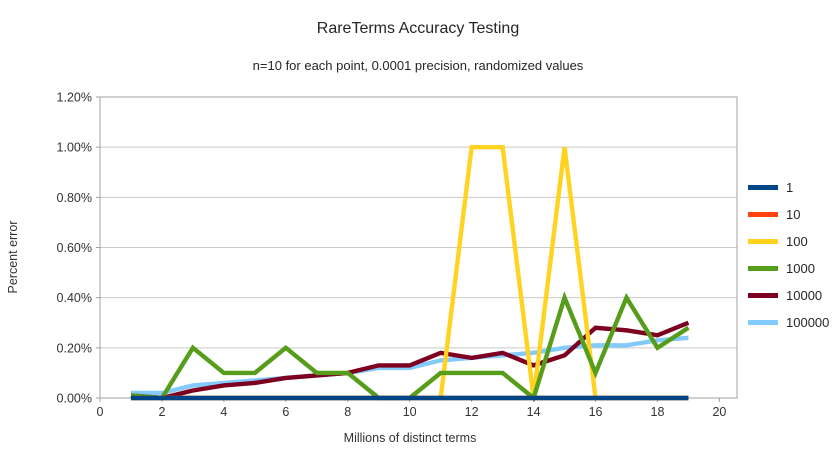  I want to click on legend-item: 10, so click(788, 214).